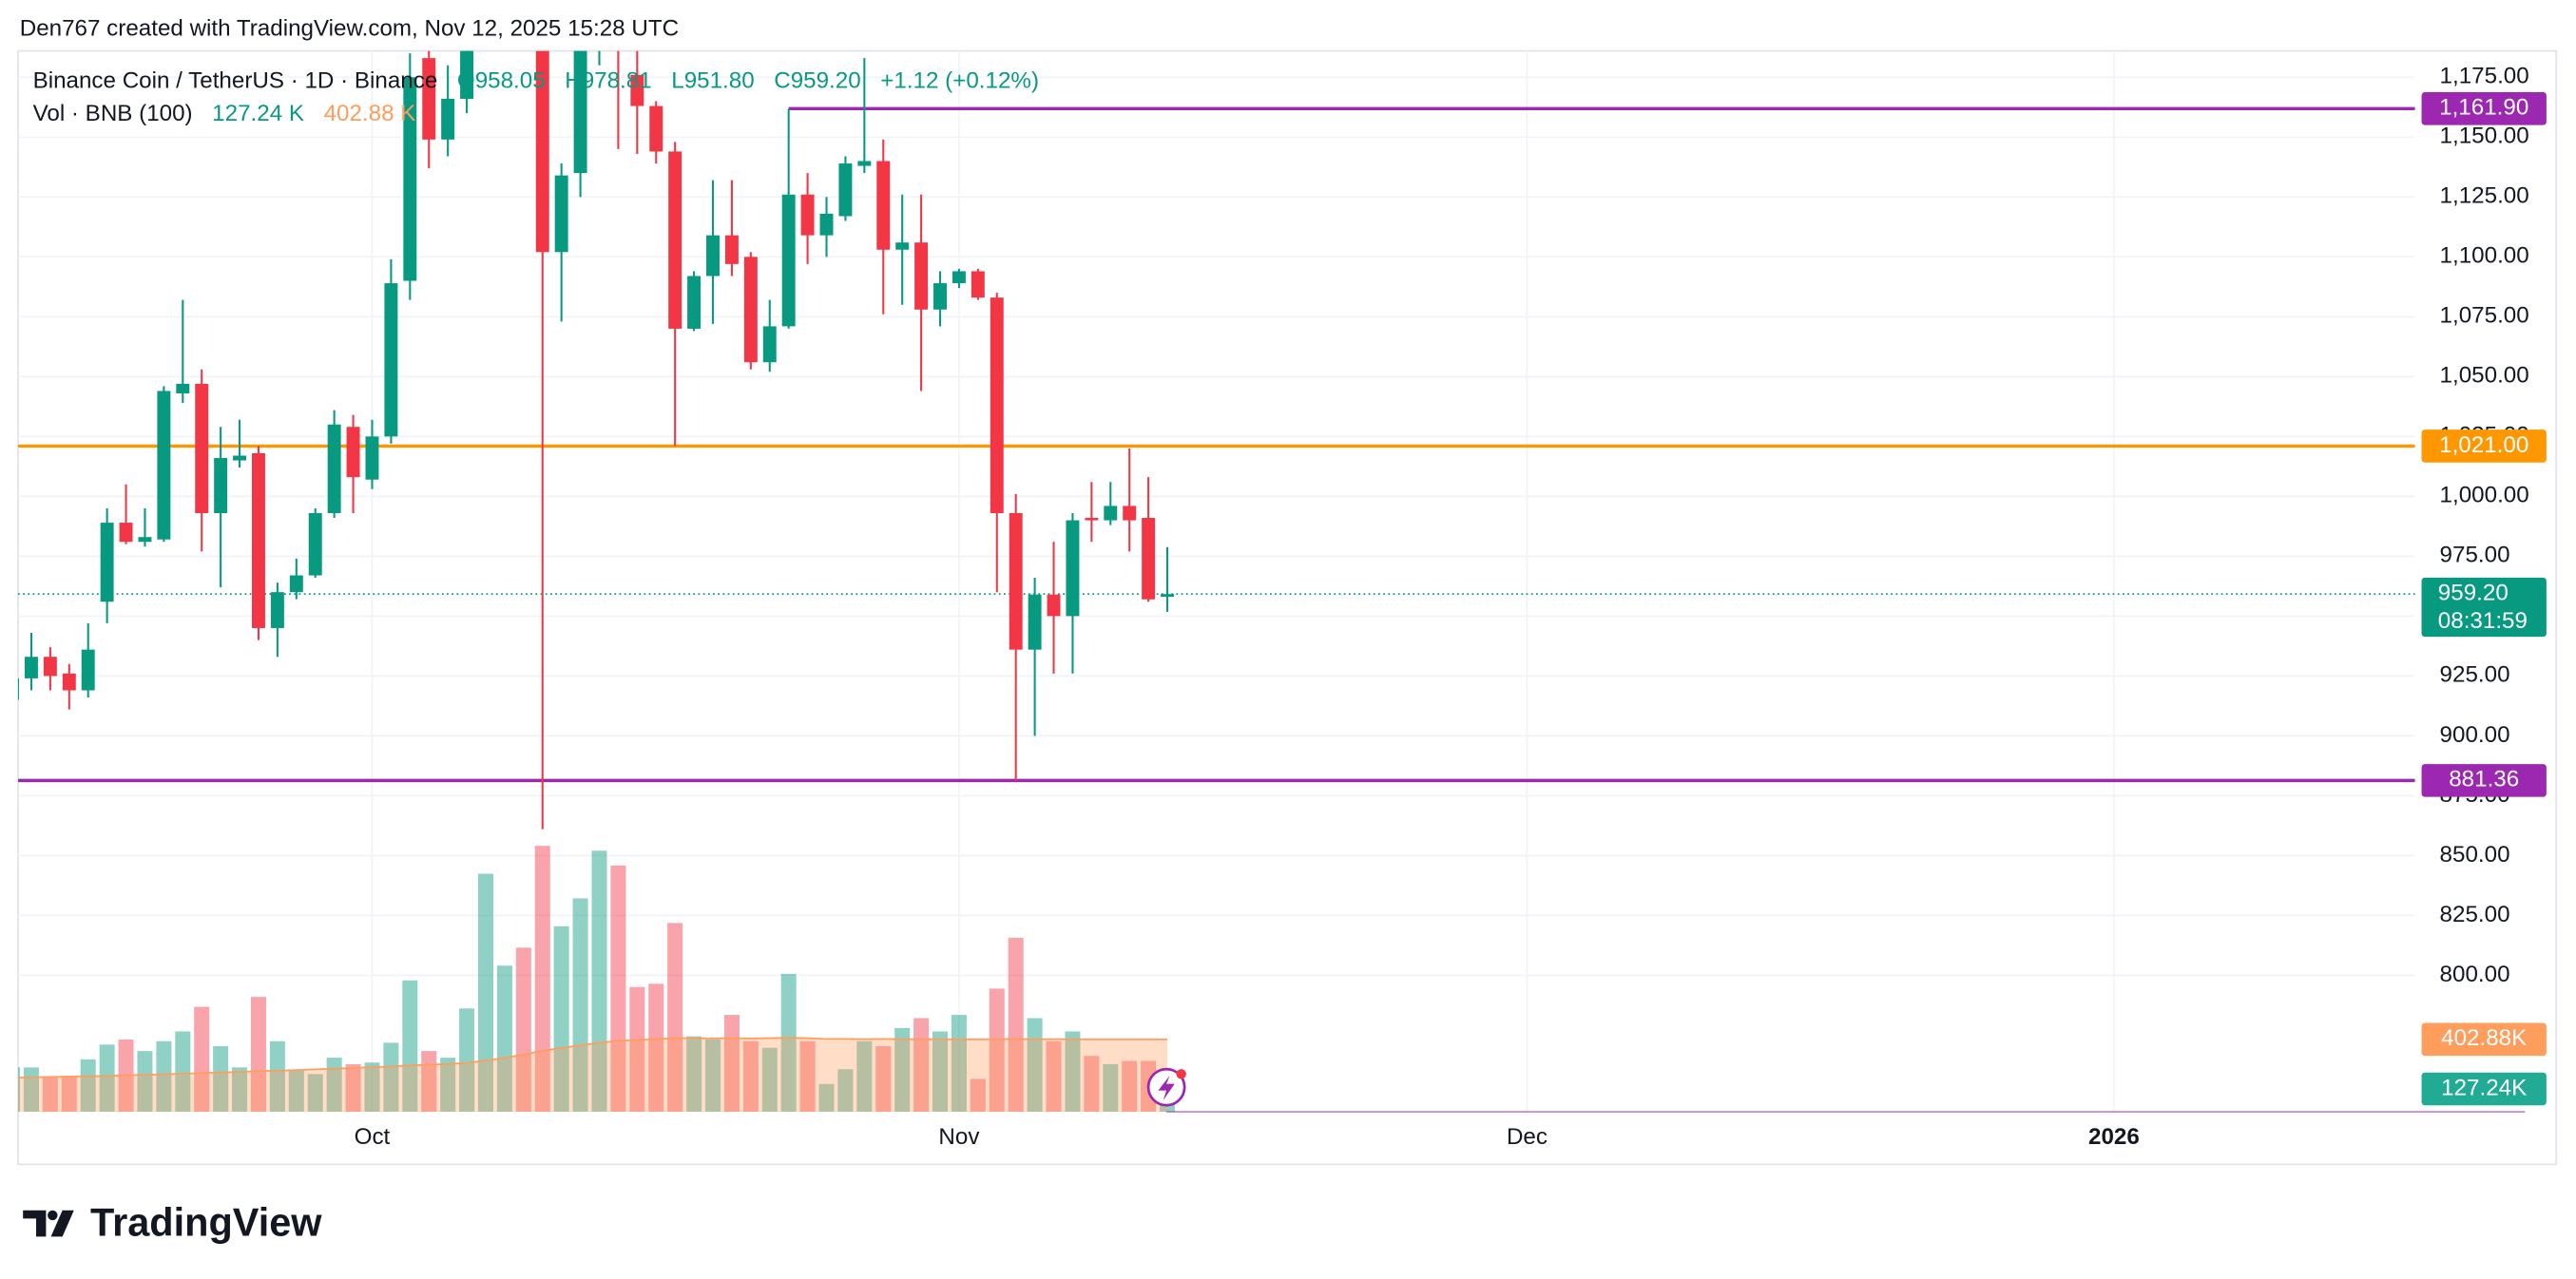 This screenshot has width=2576, height=1279. I want to click on volume-label-bg, so click(2484, 1040).